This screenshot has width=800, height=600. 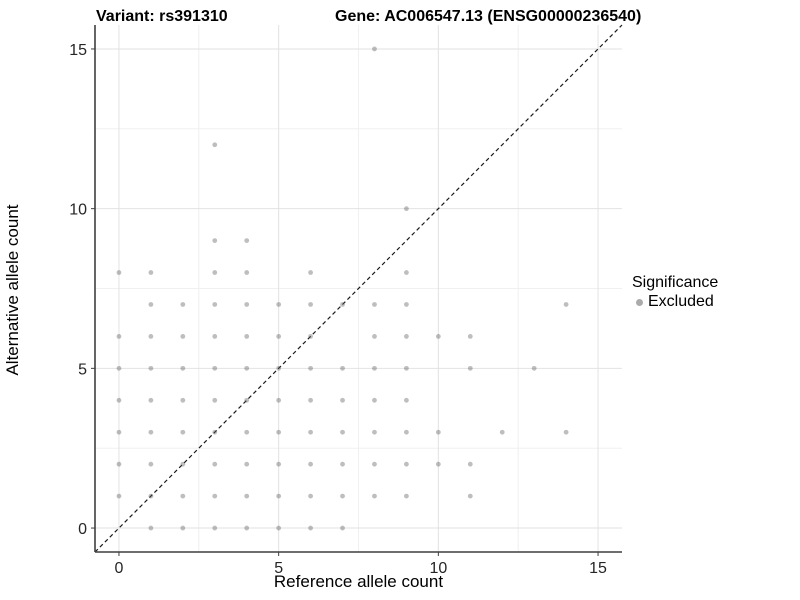 I want to click on legend: Significance Excluded, so click(x=675, y=292).